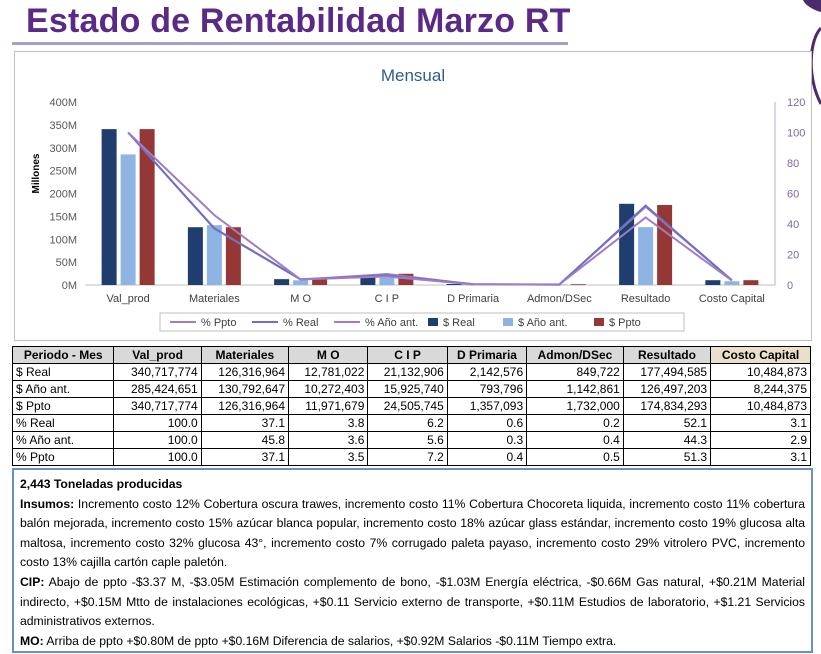 This screenshot has width=821, height=654. What do you see at coordinates (575, 423) in the screenshot?
I see `table-cell: 0.2` at bounding box center [575, 423].